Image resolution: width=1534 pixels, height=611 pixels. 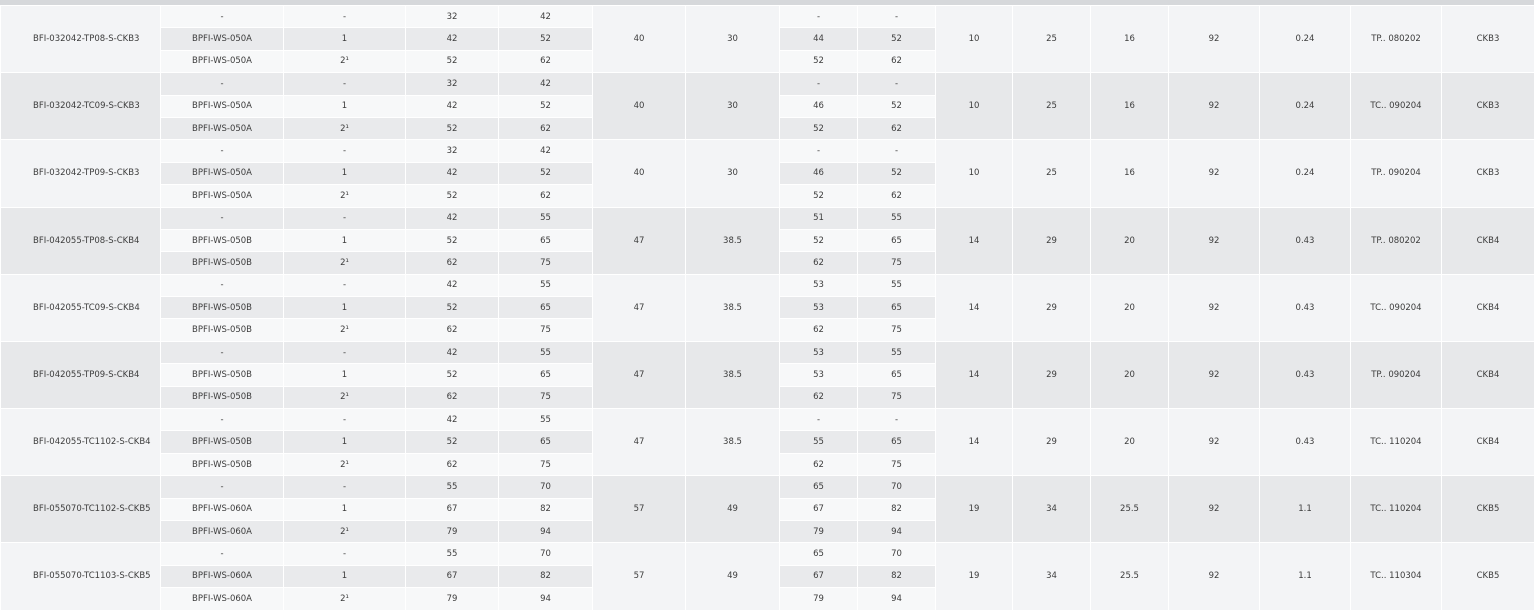 I want to click on sub-cell: 42, so click(x=545, y=16).